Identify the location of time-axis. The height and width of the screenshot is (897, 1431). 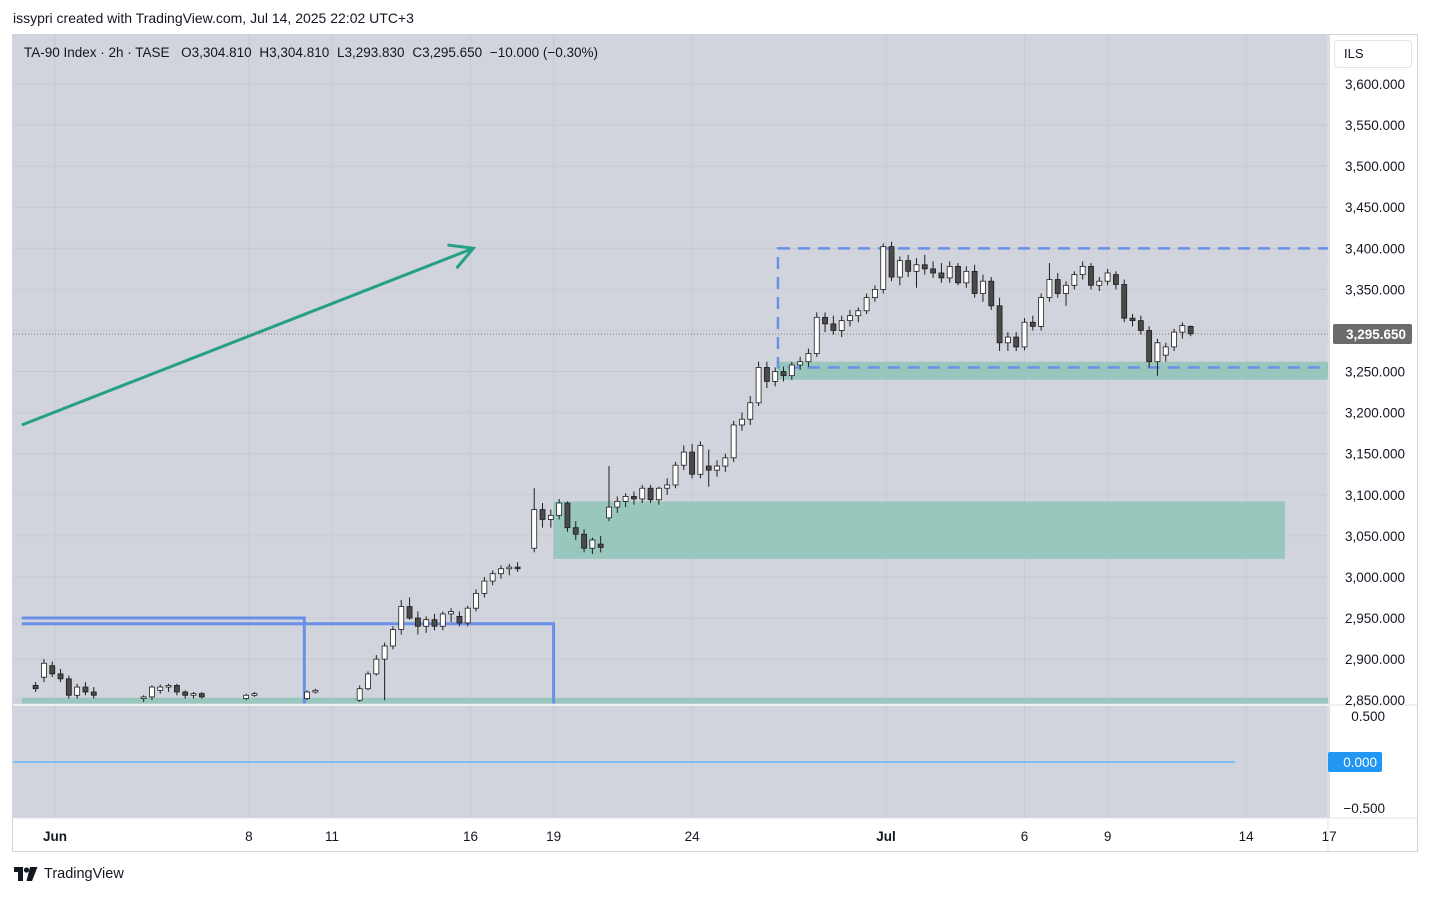
(715, 834).